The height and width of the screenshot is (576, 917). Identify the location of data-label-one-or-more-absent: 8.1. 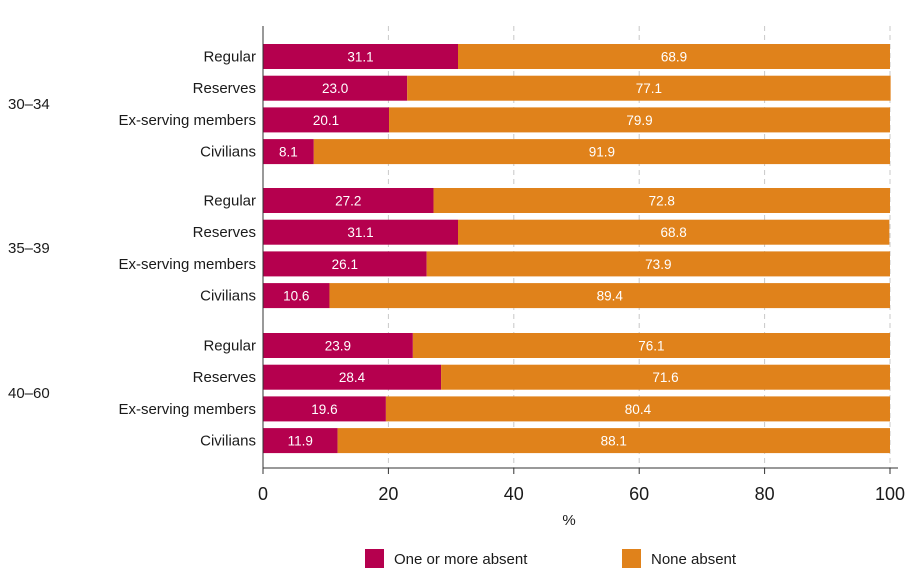
(288, 152).